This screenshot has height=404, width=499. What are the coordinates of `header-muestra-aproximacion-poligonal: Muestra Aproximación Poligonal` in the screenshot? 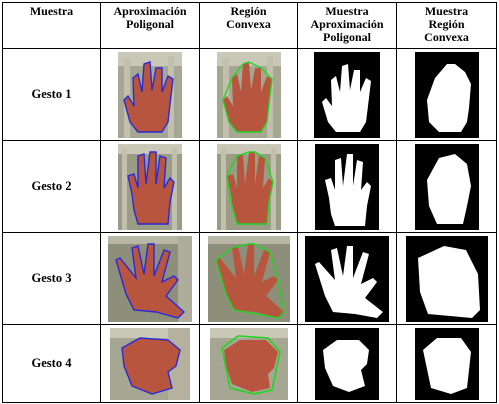 It's located at (347, 25).